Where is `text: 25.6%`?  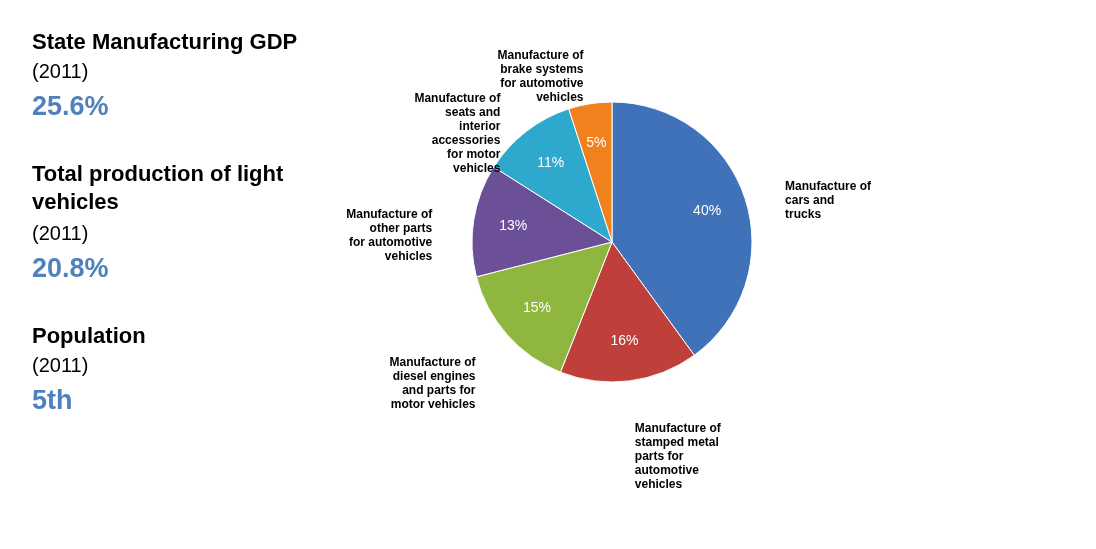
text: 25.6% is located at coordinates (70, 106).